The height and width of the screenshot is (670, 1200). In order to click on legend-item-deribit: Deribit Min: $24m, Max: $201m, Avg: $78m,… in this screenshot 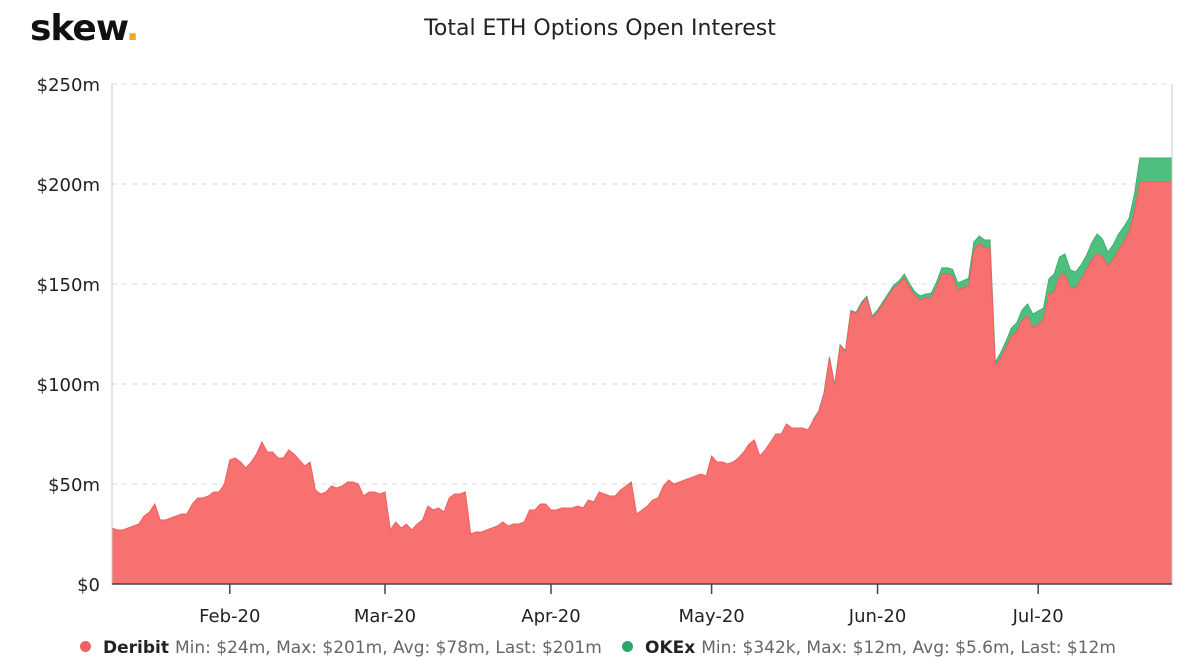, I will do `click(341, 648)`.